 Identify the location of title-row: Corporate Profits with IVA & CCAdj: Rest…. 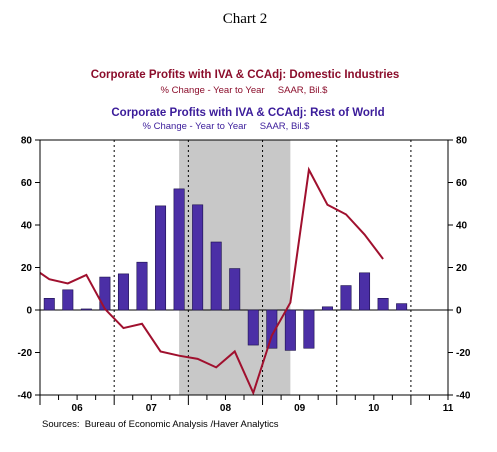
(247, 113).